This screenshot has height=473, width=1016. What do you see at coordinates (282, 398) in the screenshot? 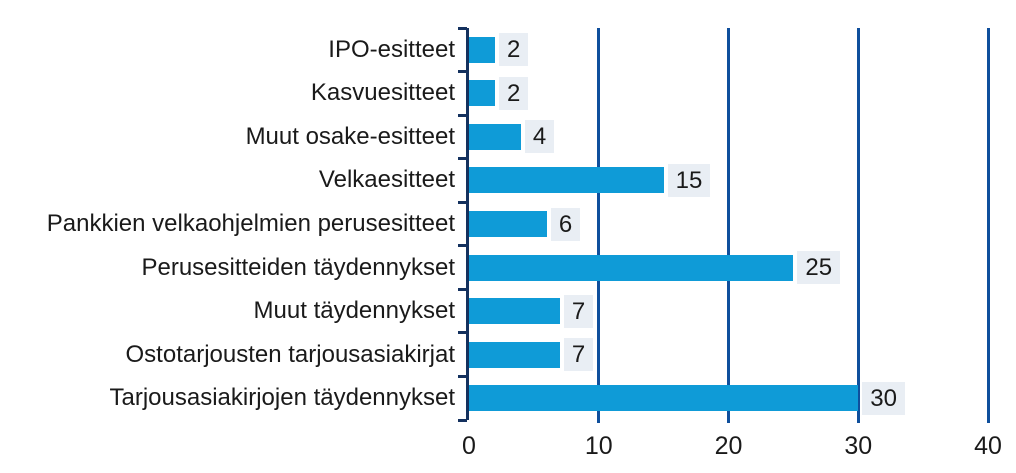
I see `category-label: Tarjousasiakirjojen täydennykset` at bounding box center [282, 398].